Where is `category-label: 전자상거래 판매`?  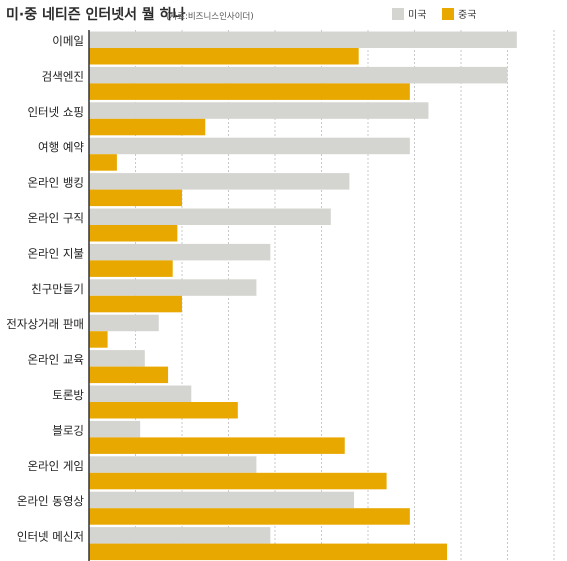
category-label: 전자상거래 판매 is located at coordinates (45, 324).